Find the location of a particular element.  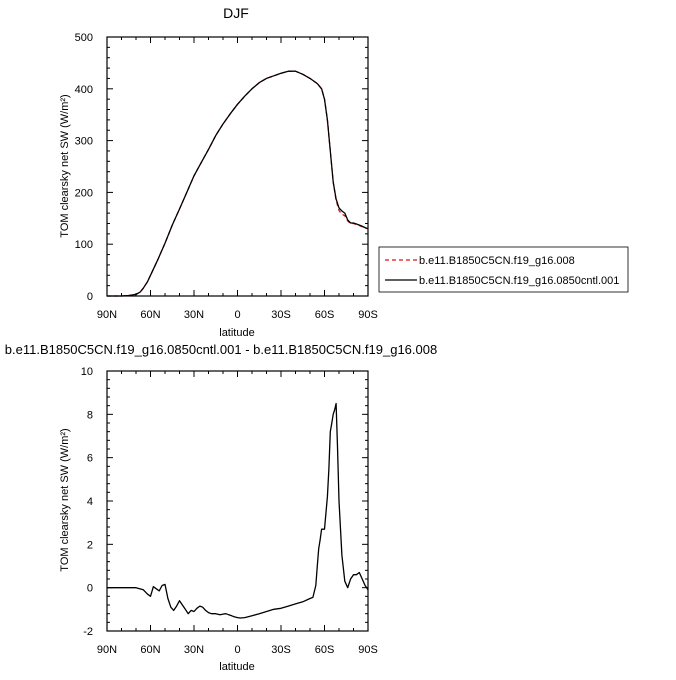

top-chart-title: DJF is located at coordinates (236, 13).